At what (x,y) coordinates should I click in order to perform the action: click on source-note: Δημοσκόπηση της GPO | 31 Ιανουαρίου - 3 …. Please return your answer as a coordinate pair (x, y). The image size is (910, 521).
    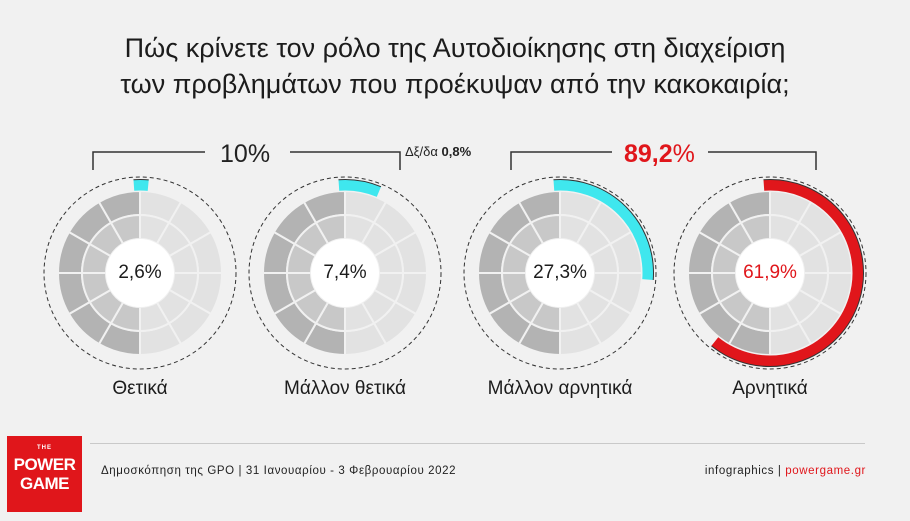
    Looking at the image, I should click on (279, 471).